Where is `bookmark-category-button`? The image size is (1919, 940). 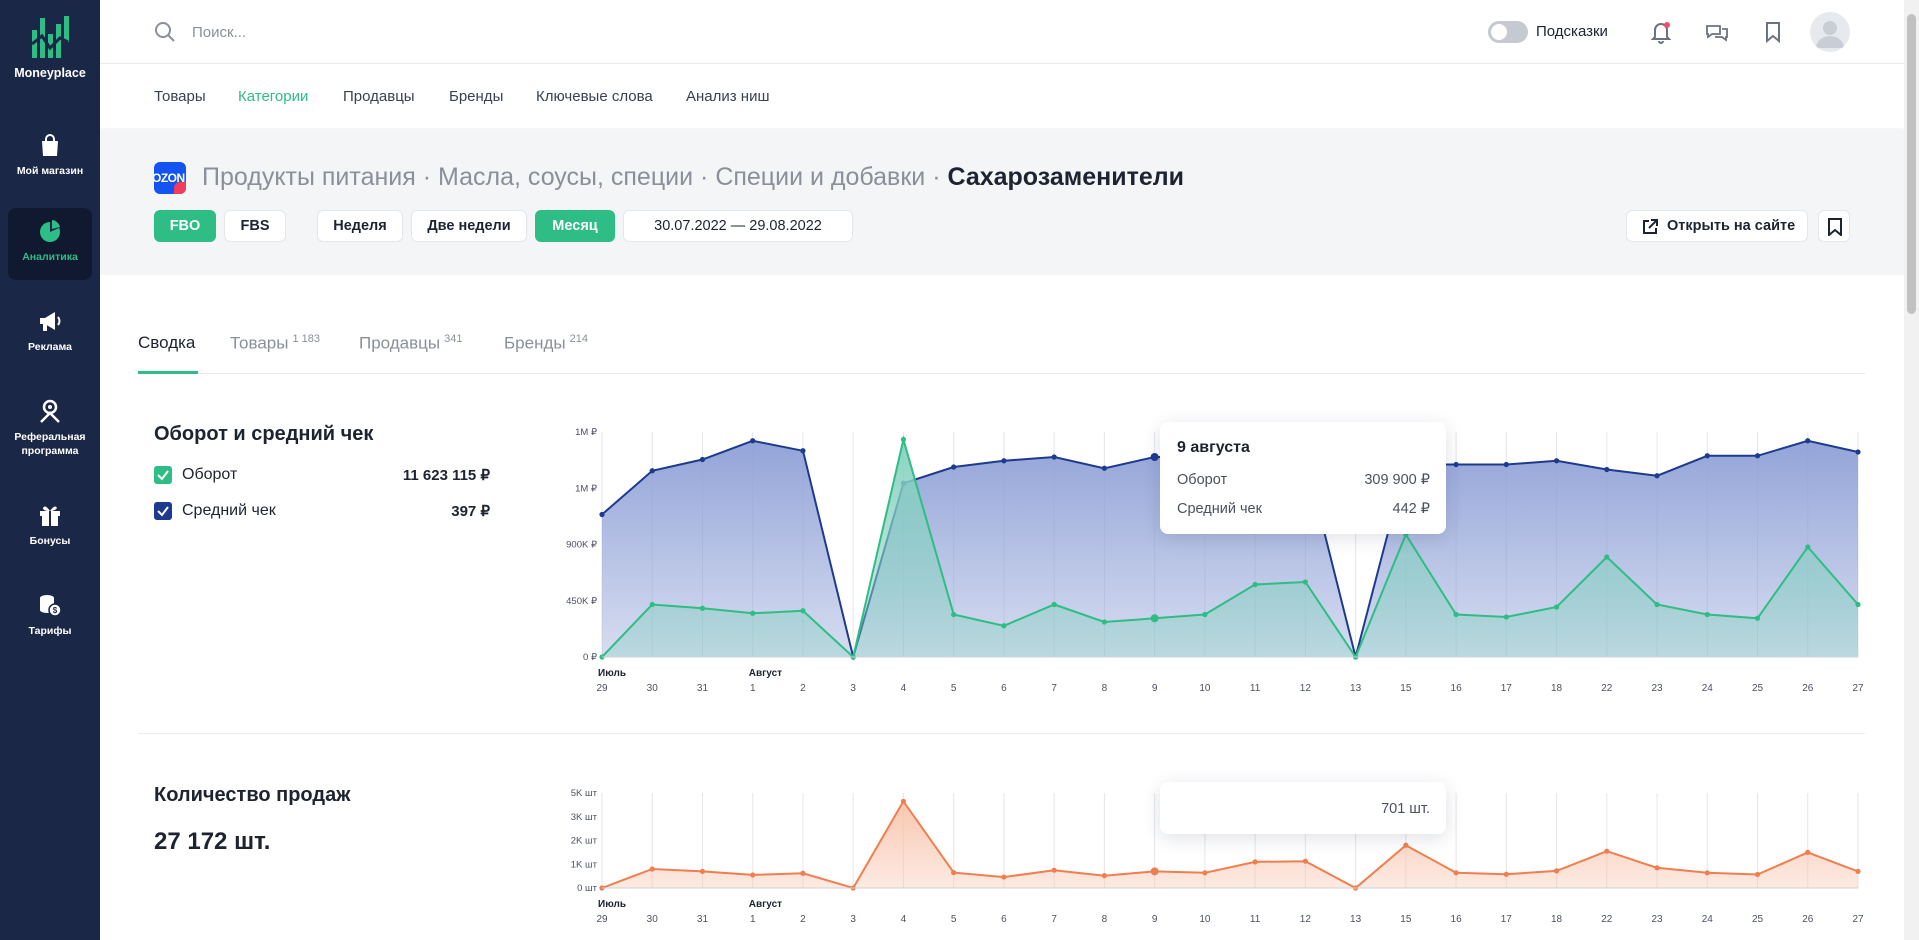
bookmark-category-button is located at coordinates (1834, 226).